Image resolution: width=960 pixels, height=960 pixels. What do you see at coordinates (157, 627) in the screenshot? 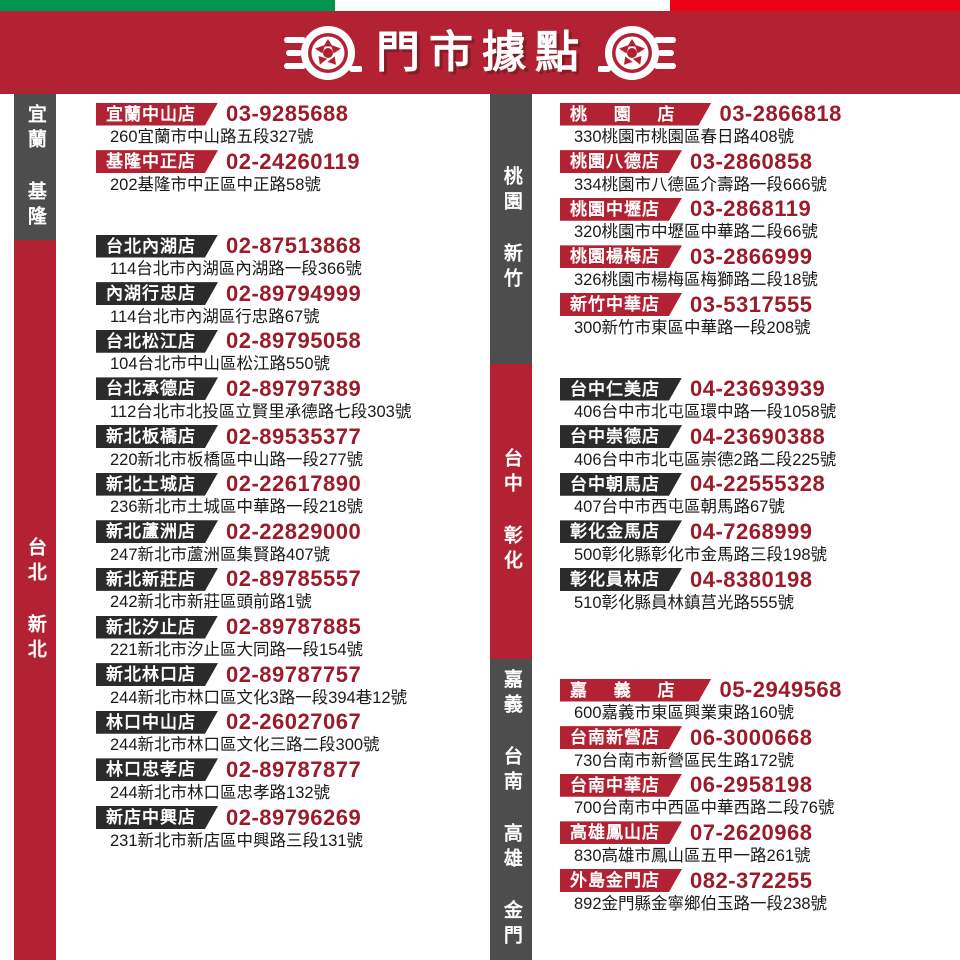
I see `store-name-tag: 新北汐止店` at bounding box center [157, 627].